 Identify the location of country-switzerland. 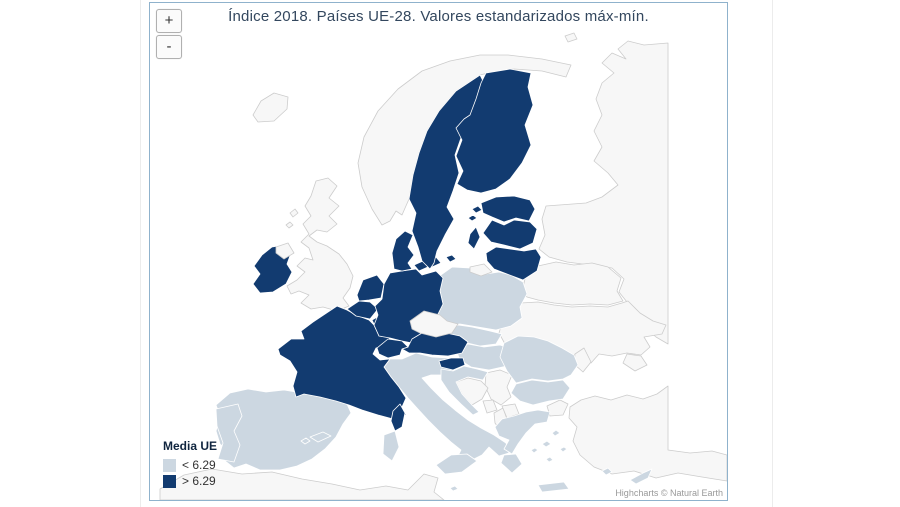
(392, 348).